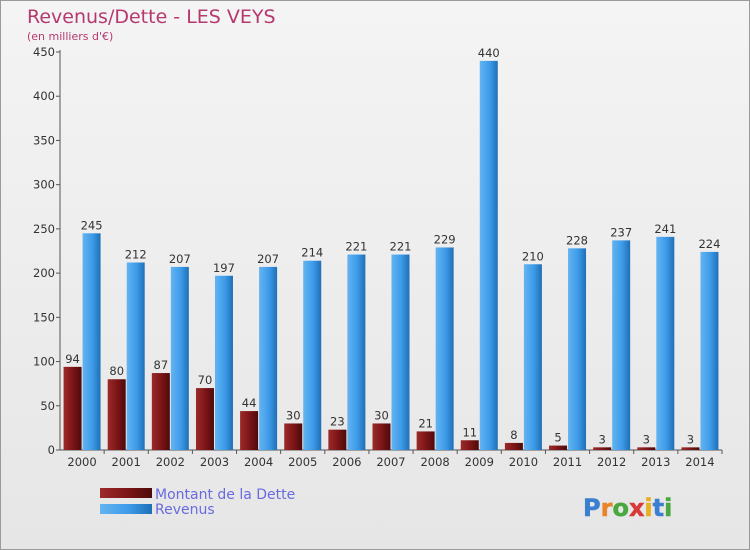 Image resolution: width=750 pixels, height=550 pixels. Describe the element at coordinates (302, 462) in the screenshot. I see `x-tick-label: 2005` at that location.